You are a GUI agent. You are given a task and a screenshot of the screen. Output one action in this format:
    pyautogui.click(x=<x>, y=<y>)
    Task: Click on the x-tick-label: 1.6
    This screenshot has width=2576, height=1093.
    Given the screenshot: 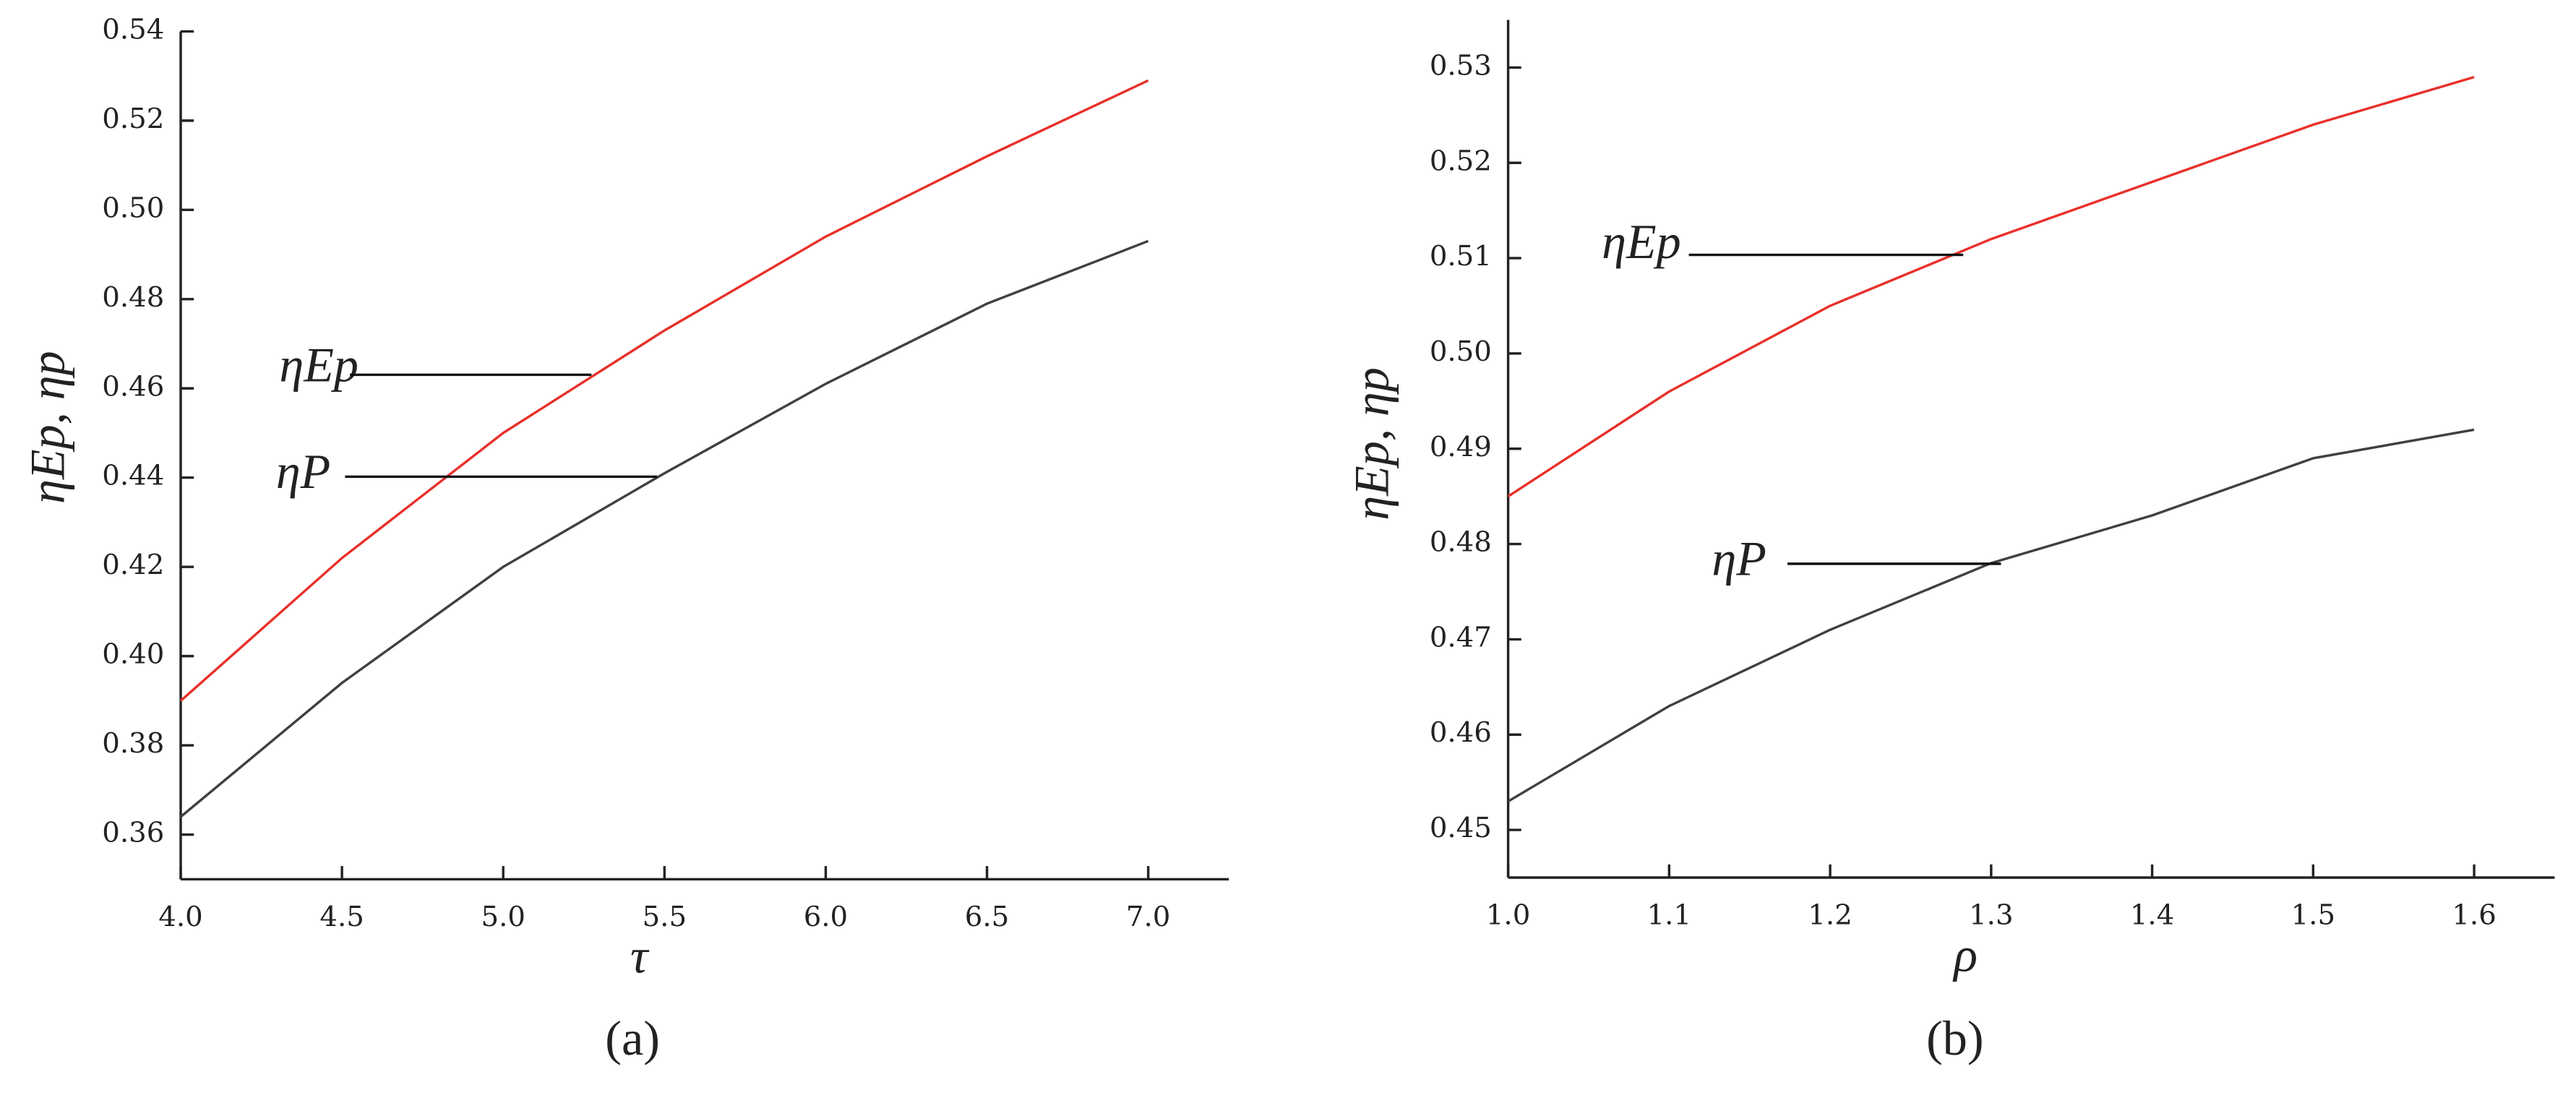 What is the action you would take?
    pyautogui.click(x=2474, y=915)
    